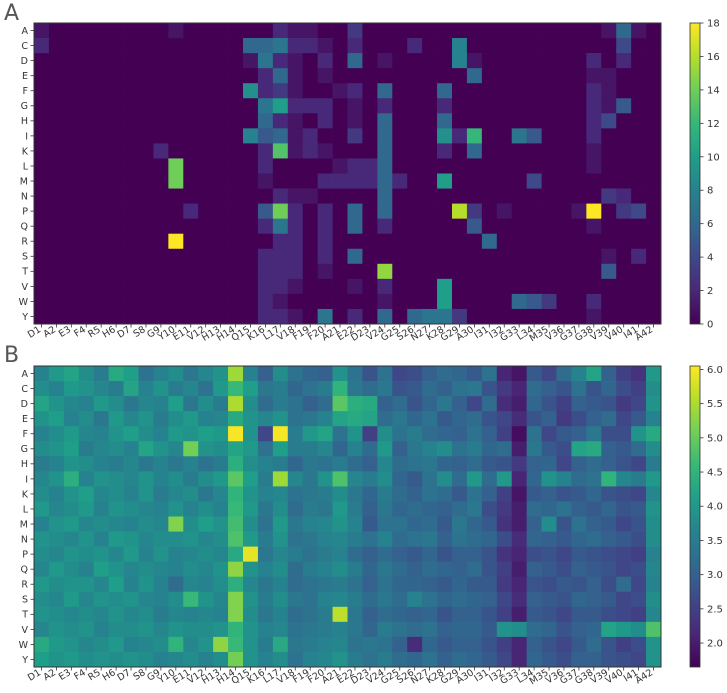 The height and width of the screenshot is (693, 727). I want to click on x-tick-label: D7, so click(123, 332).